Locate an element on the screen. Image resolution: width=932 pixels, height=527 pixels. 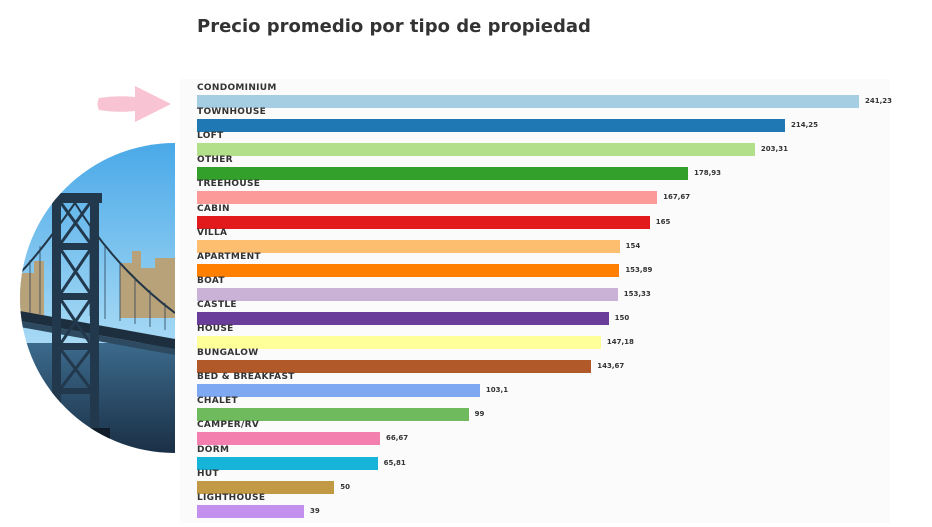
value-label: 214,25 is located at coordinates (804, 125).